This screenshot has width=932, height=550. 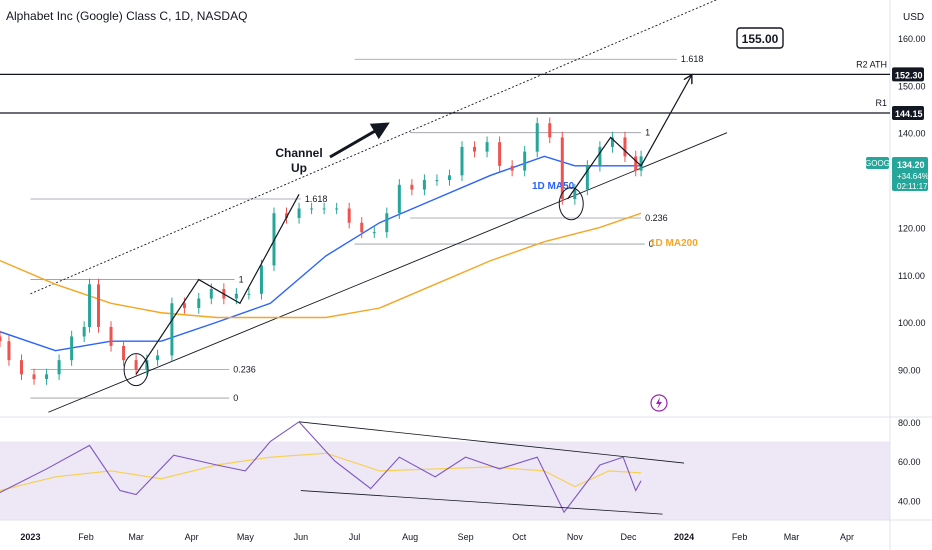 What do you see at coordinates (909, 114) in the screenshot?
I see `level-price-value: 144.15` at bounding box center [909, 114].